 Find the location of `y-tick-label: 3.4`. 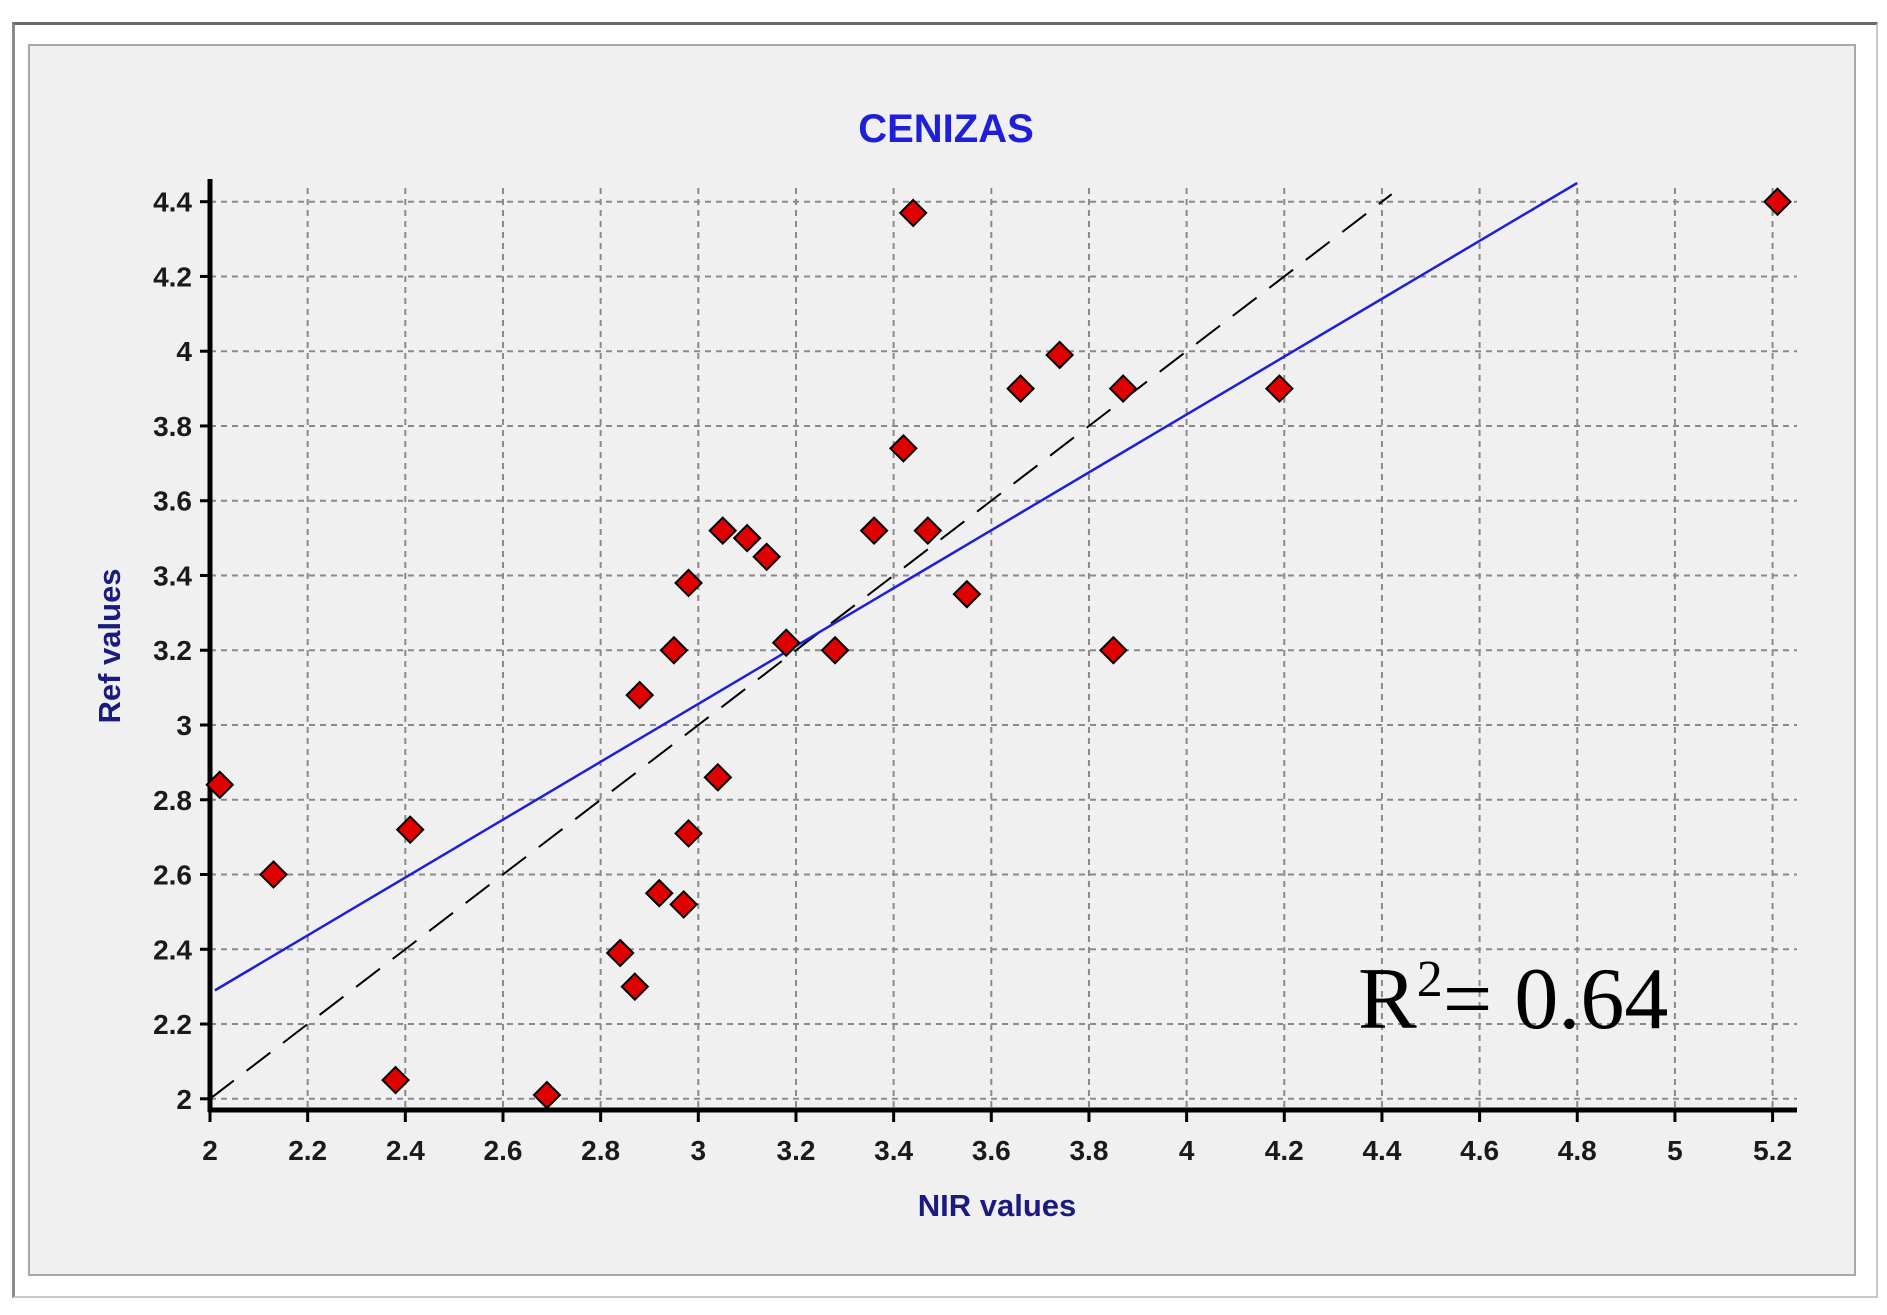

y-tick-label: 3.4 is located at coordinates (172, 575).